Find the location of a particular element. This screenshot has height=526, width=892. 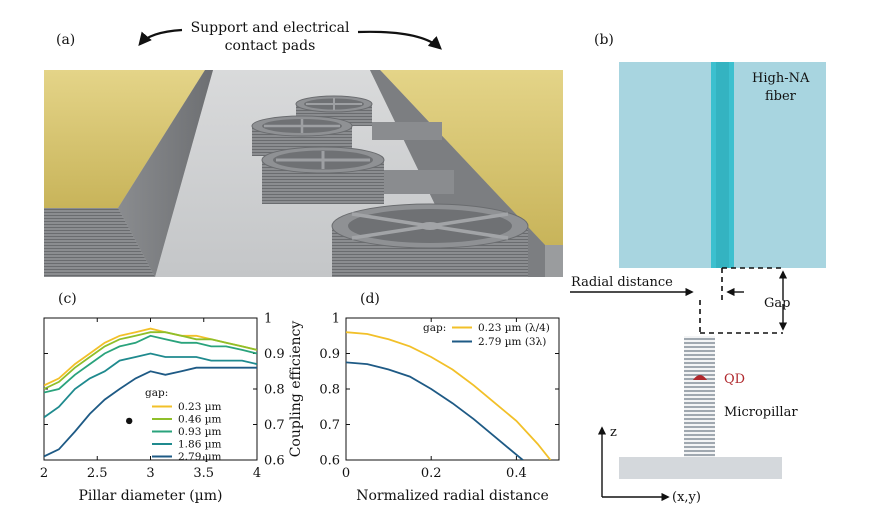

annotation-line1: Support and electrical is located at coordinates (270, 28).